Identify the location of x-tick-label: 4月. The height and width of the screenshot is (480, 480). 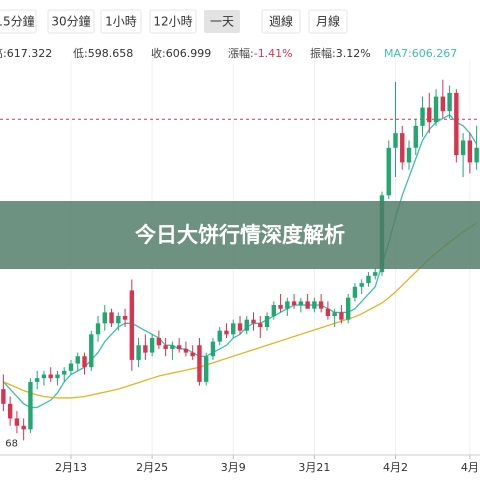
(470, 467).